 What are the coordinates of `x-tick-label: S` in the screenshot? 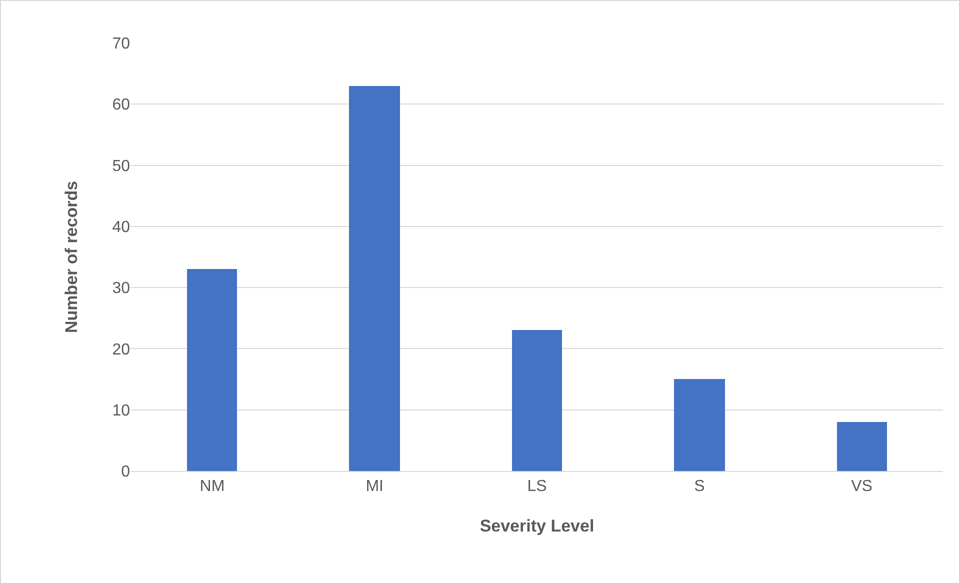 It's located at (699, 487).